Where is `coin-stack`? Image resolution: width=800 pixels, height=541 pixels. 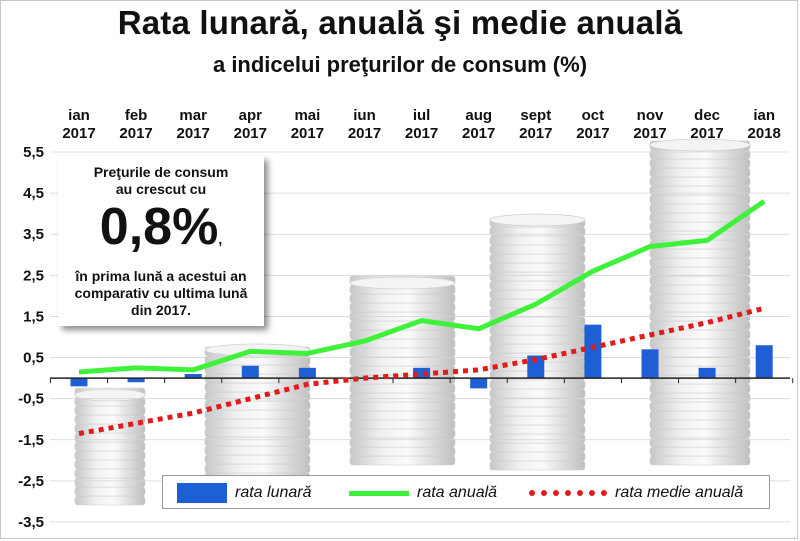
coin-stack is located at coordinates (700, 302).